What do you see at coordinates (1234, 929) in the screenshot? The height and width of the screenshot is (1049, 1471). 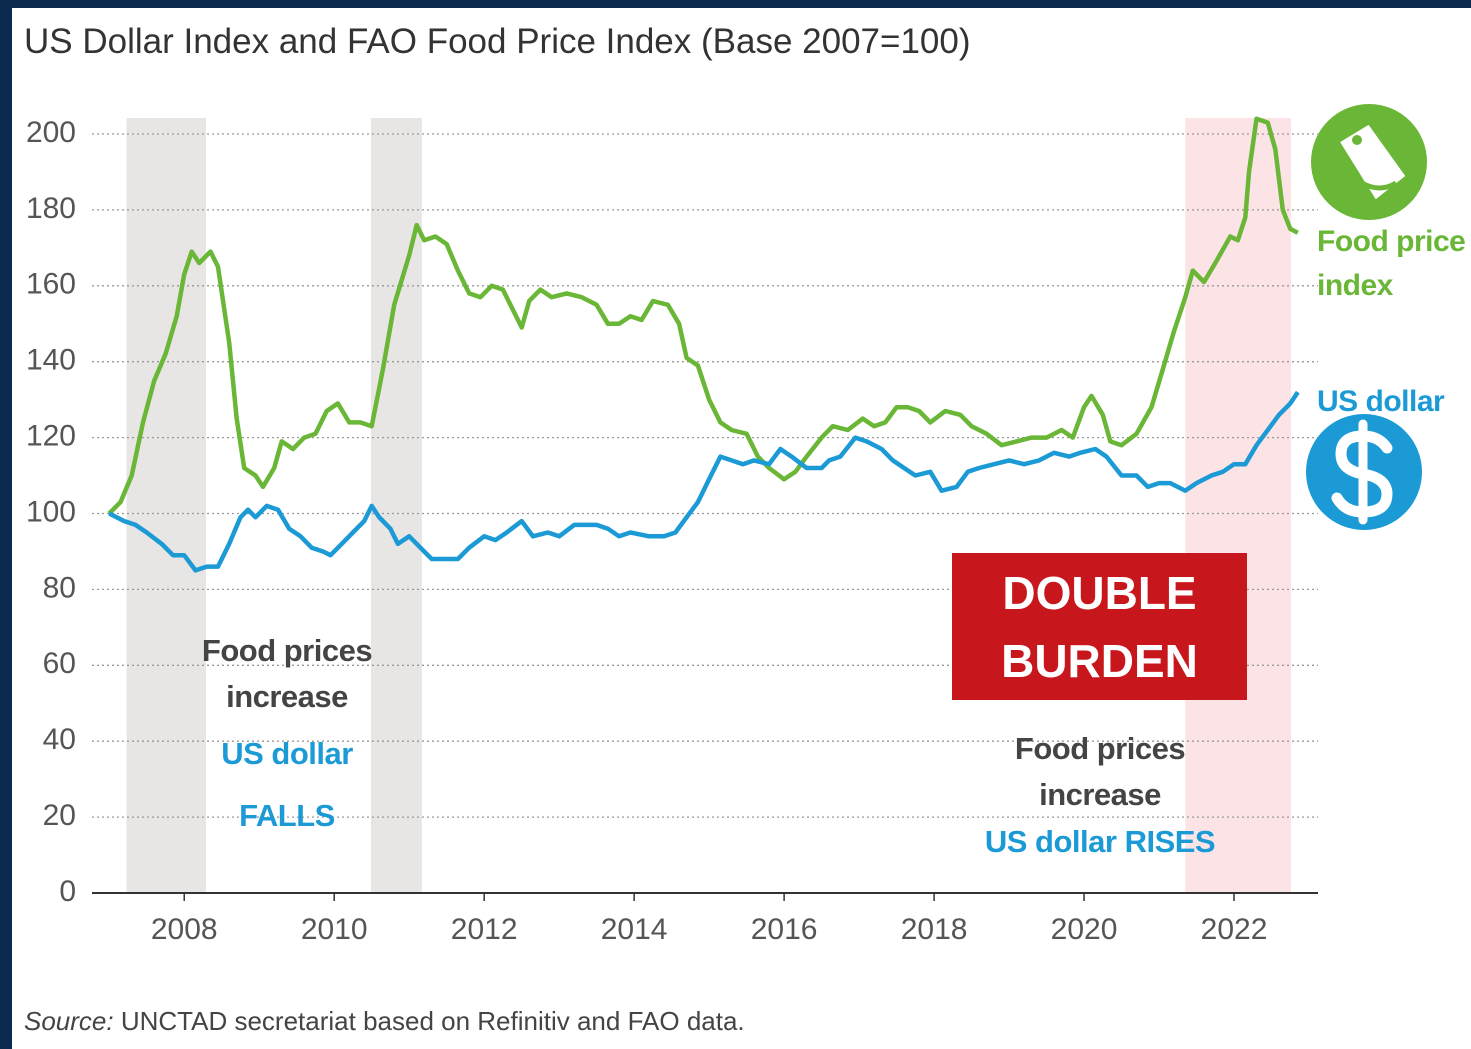 I see `x-tick-label: 2022` at bounding box center [1234, 929].